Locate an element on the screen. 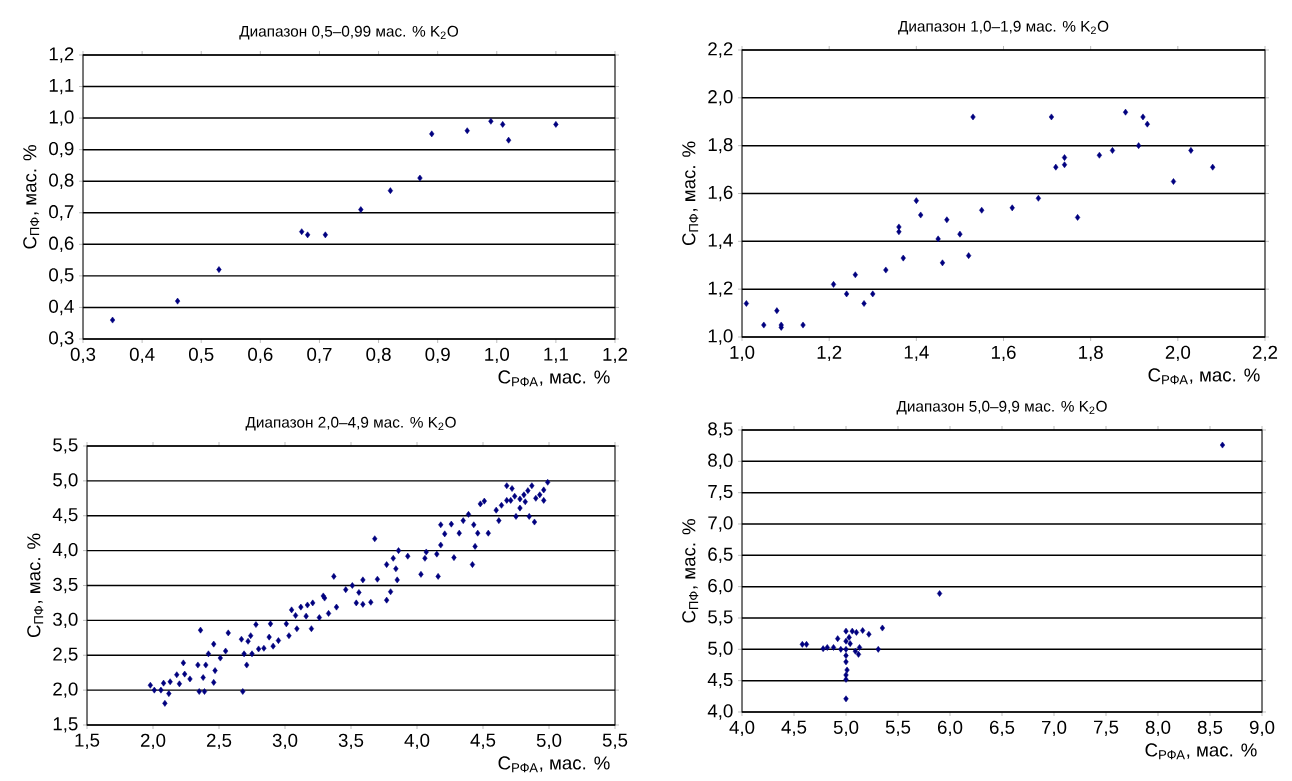  y-tick-label: 1,6 is located at coordinates (720, 193).